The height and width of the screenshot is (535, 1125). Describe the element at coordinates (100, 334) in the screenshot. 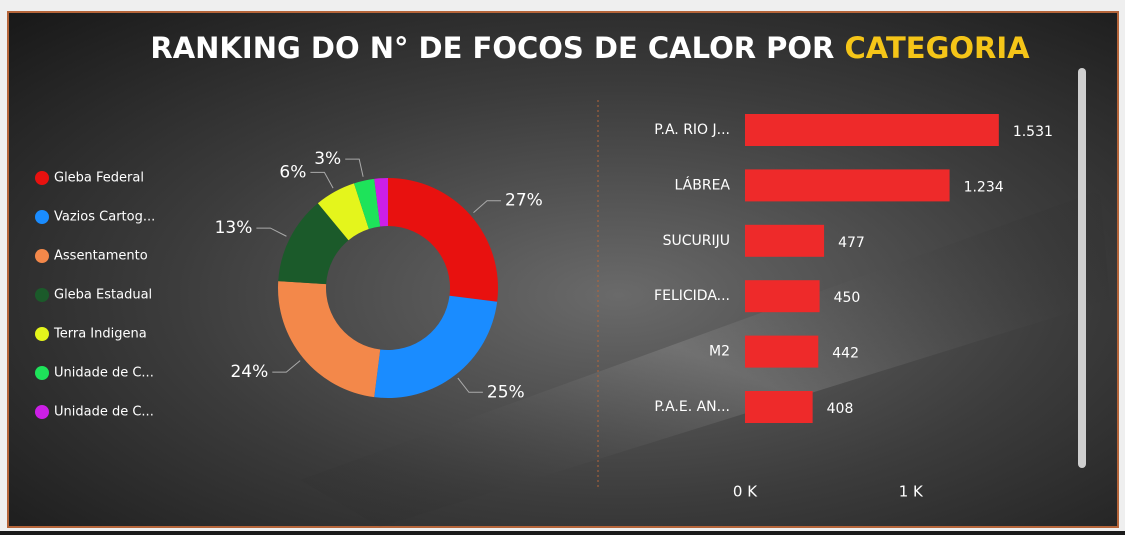

I see `legend-label: Terra Indigena` at that location.